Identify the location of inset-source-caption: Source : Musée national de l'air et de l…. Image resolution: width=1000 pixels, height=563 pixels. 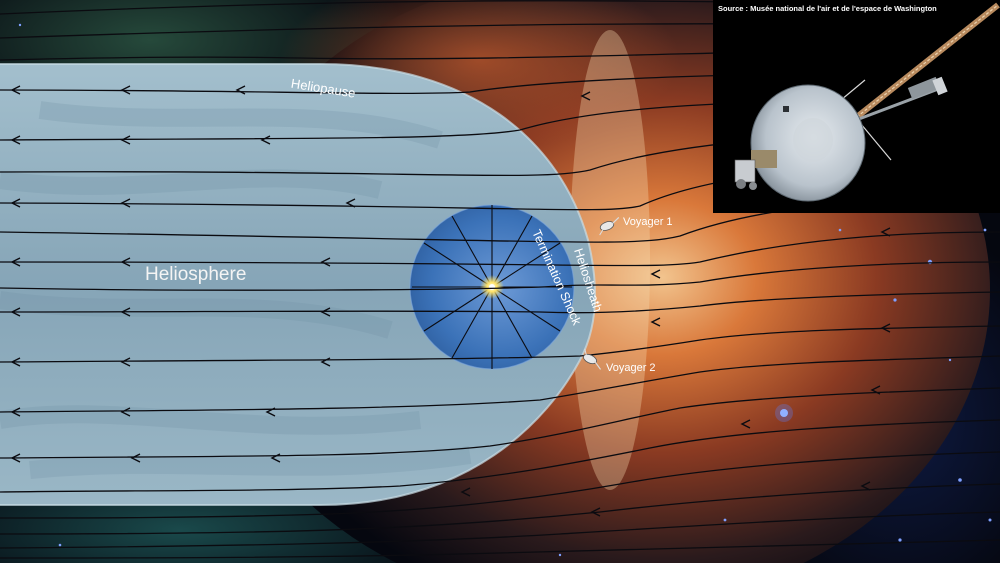
(827, 8).